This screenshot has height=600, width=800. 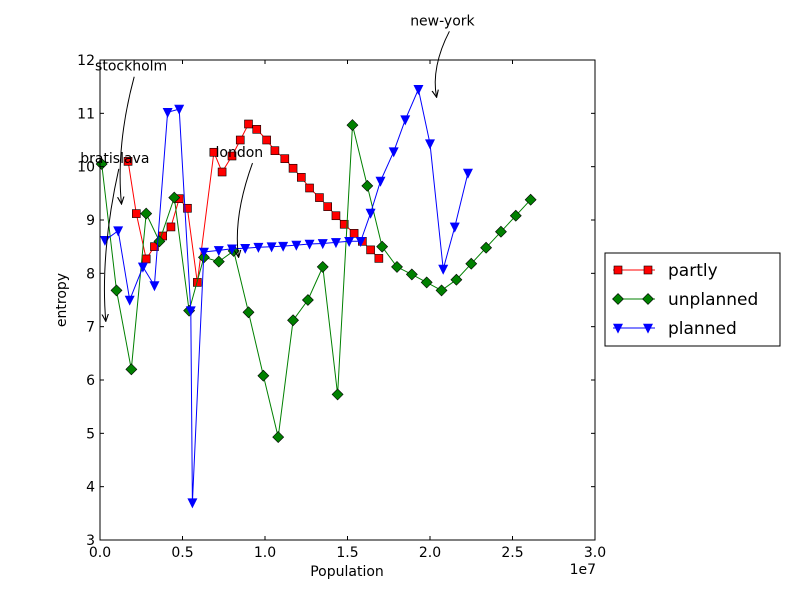 I want to click on annotation-stockholm: stockholm, so click(x=131, y=131).